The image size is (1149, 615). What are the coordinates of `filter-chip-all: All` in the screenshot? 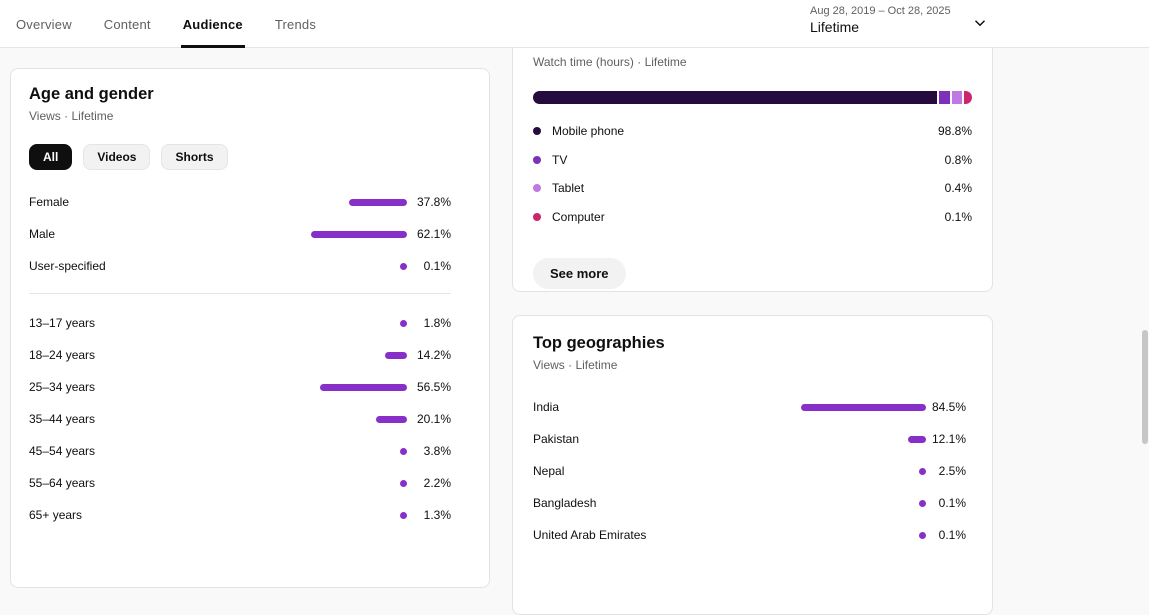 It's located at (51, 157).